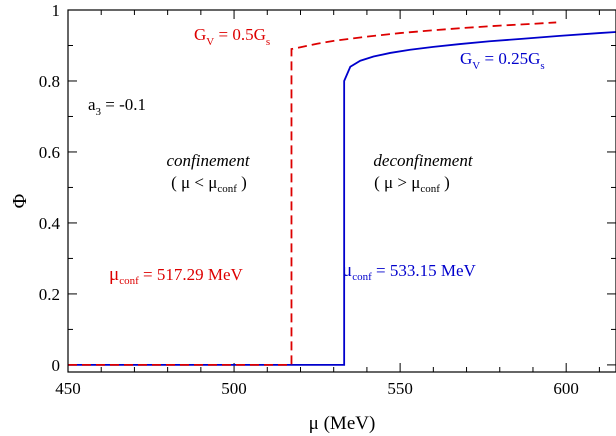 This screenshot has height=436, width=616. What do you see at coordinates (566, 388) in the screenshot?
I see `x-tick-label: 600` at bounding box center [566, 388].